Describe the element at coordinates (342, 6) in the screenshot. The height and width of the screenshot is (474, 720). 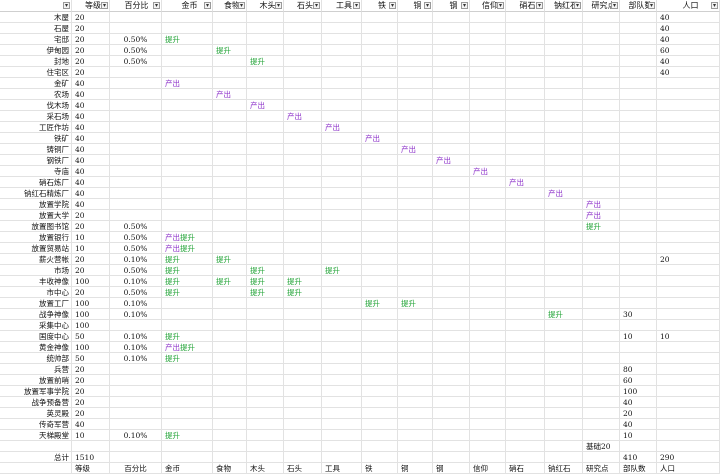
I see `column-header-tools: 工具 ▾` at that location.